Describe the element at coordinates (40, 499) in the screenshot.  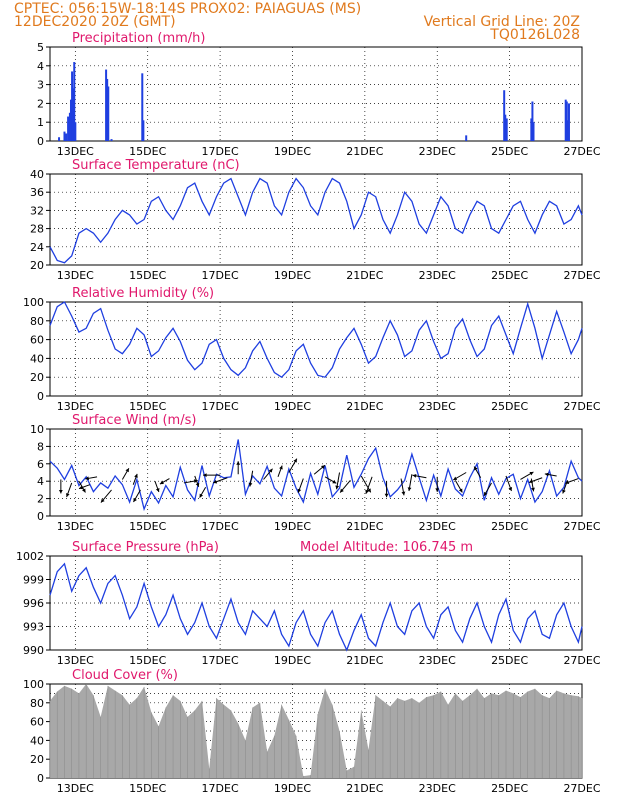
I see `y-tick-label: 2` at that location.